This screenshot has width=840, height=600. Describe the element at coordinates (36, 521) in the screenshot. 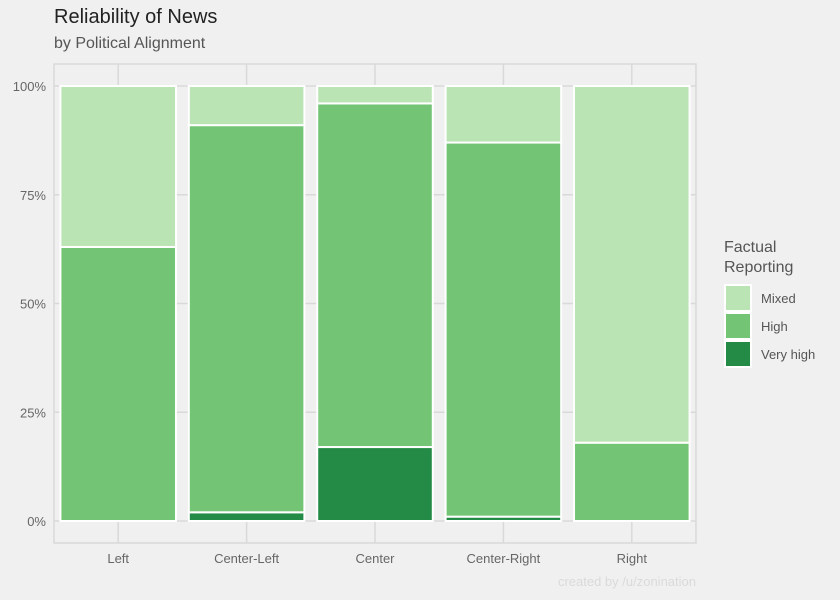

I see `y-tick-label: 0%` at that location.